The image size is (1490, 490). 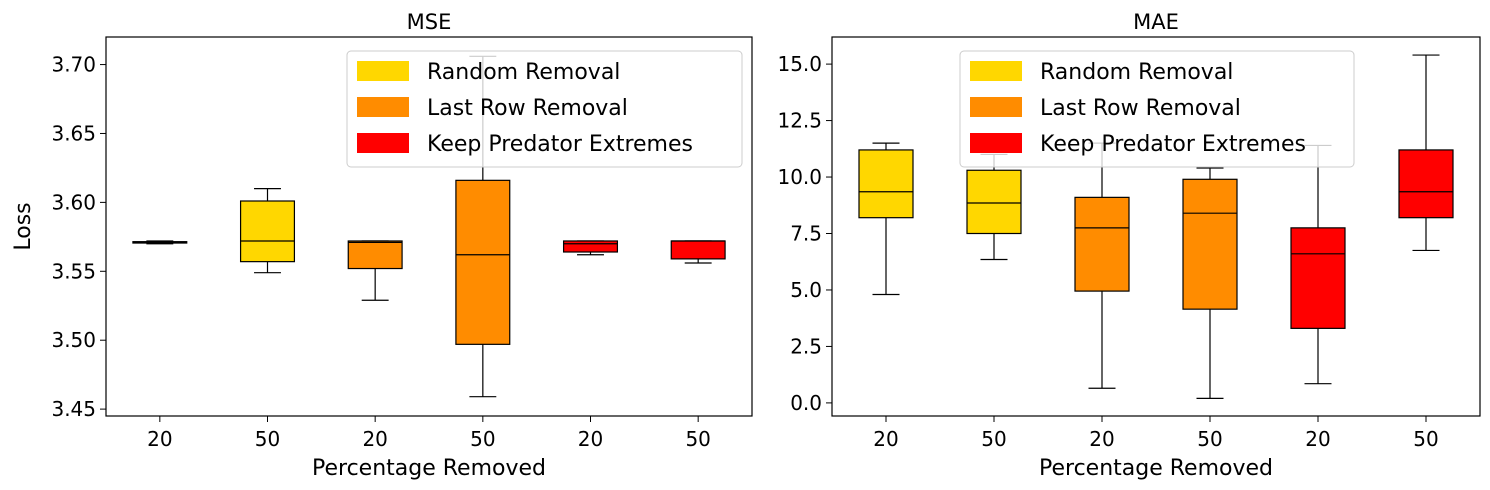 What do you see at coordinates (73, 271) in the screenshot?
I see `y-tick-label: 3.55` at bounding box center [73, 271].